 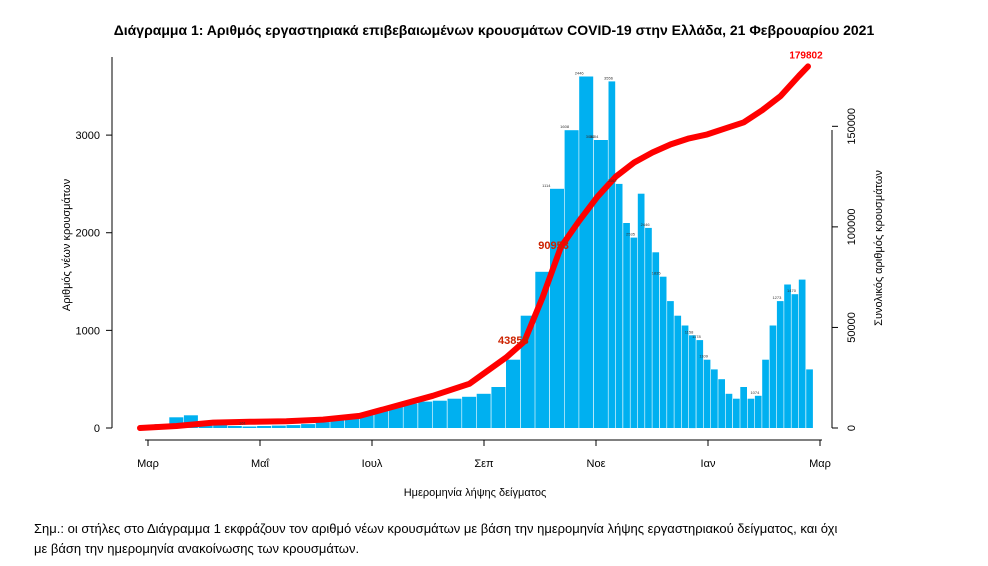 What do you see at coordinates (88, 331) in the screenshot?
I see `y-tick-label: 1000` at bounding box center [88, 331].